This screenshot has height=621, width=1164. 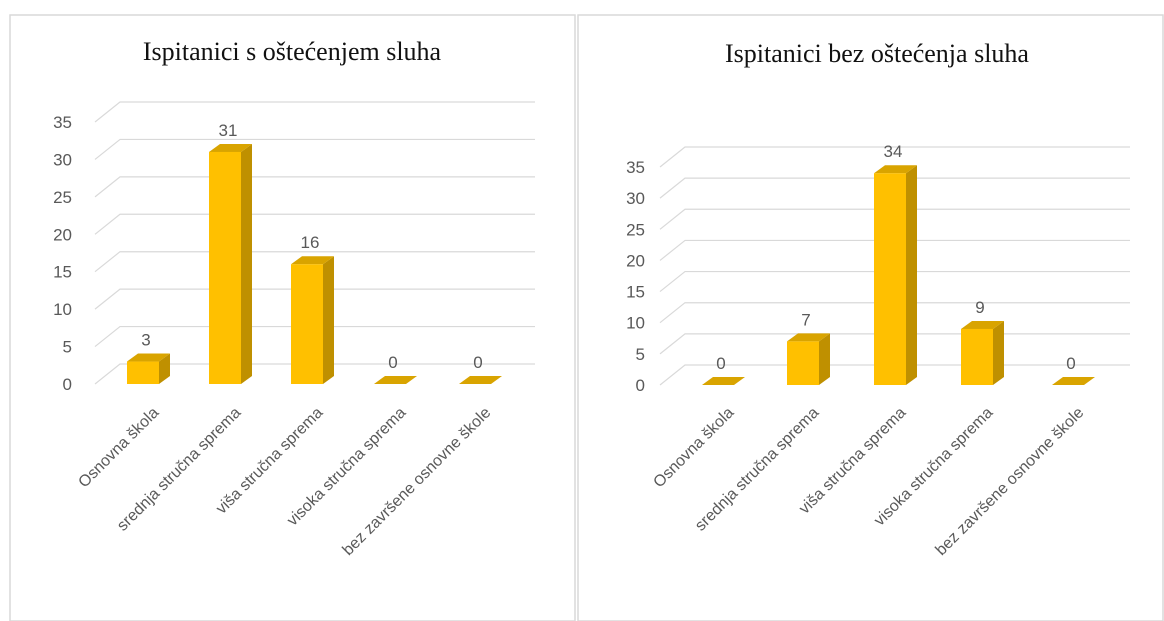 What do you see at coordinates (979, 307) in the screenshot?
I see `data-label: 9` at bounding box center [979, 307].